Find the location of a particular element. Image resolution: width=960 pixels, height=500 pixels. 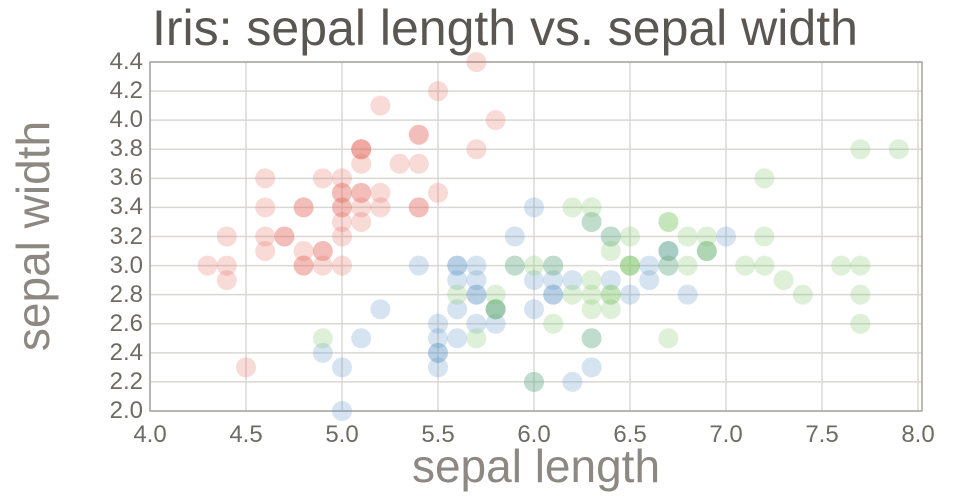

x-axis-label: sepal length is located at coordinates (536, 466).